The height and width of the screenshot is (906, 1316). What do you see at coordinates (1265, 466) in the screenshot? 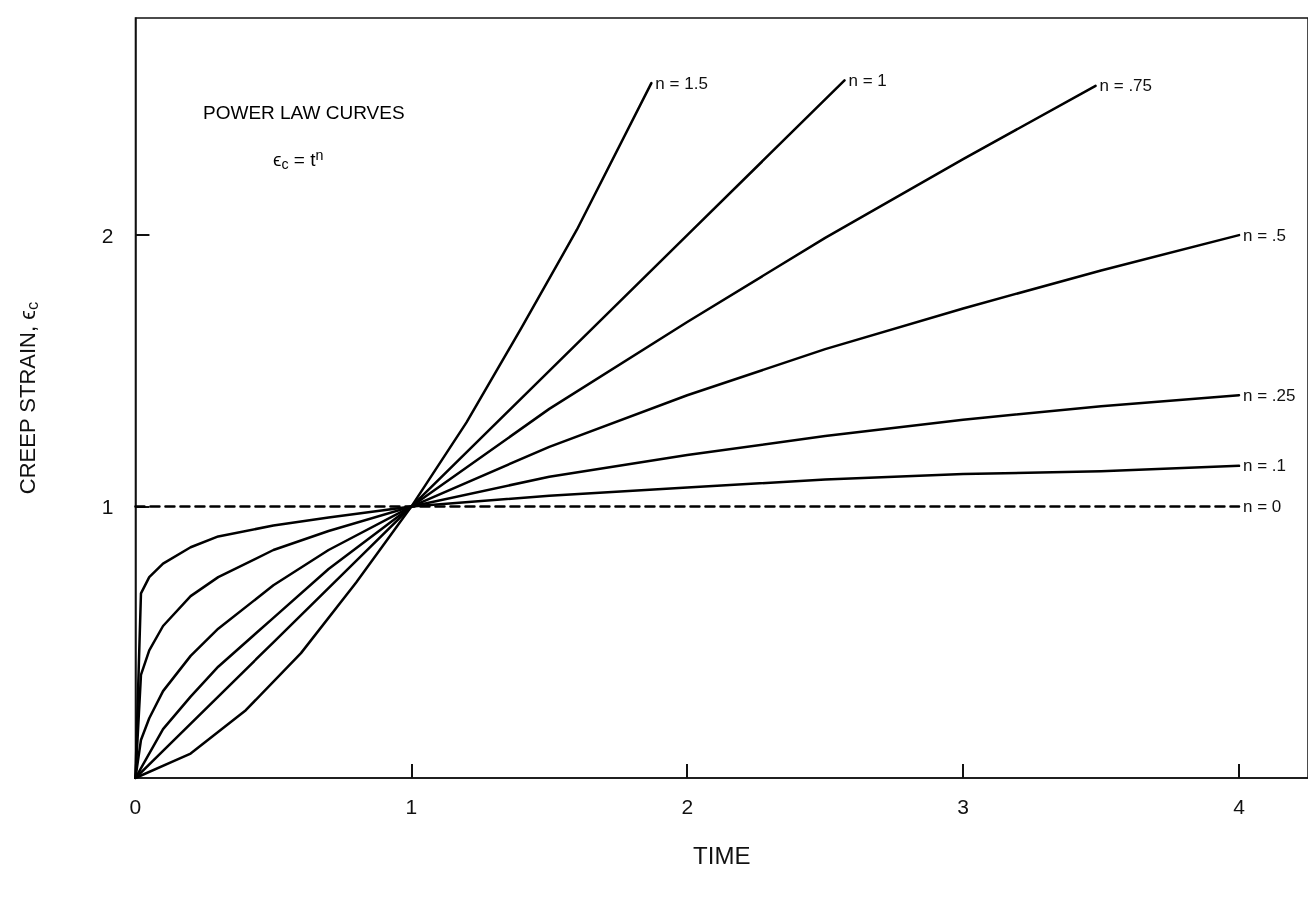
I see `series-label: n = .1` at bounding box center [1265, 466].